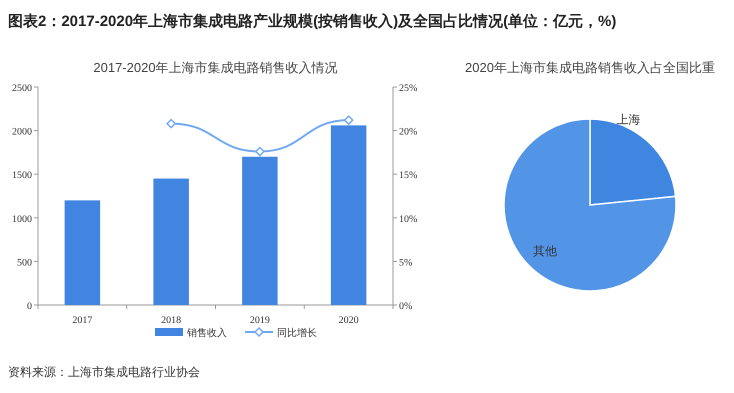 This screenshot has width=734, height=393. I want to click on legend-label: 销售收入, so click(206, 333).